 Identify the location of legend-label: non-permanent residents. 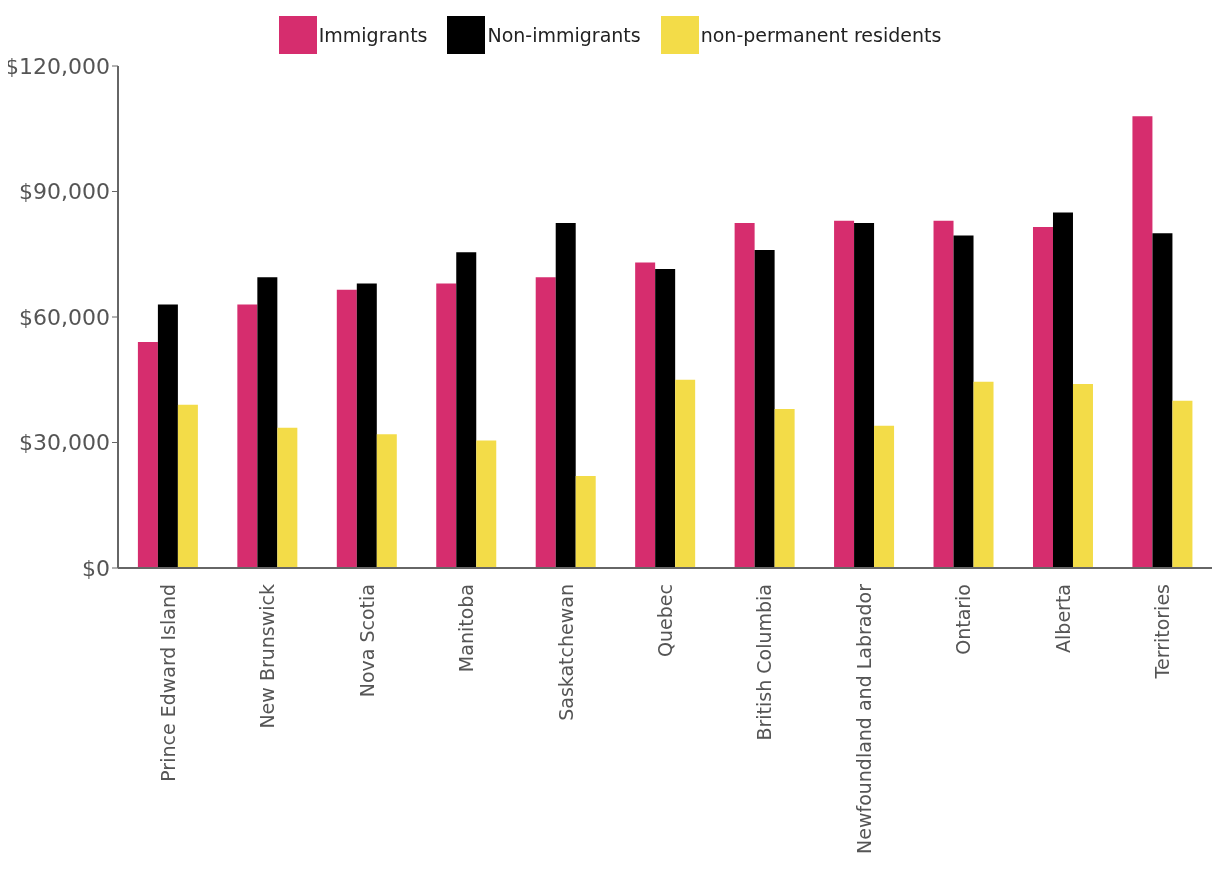
(821, 35).